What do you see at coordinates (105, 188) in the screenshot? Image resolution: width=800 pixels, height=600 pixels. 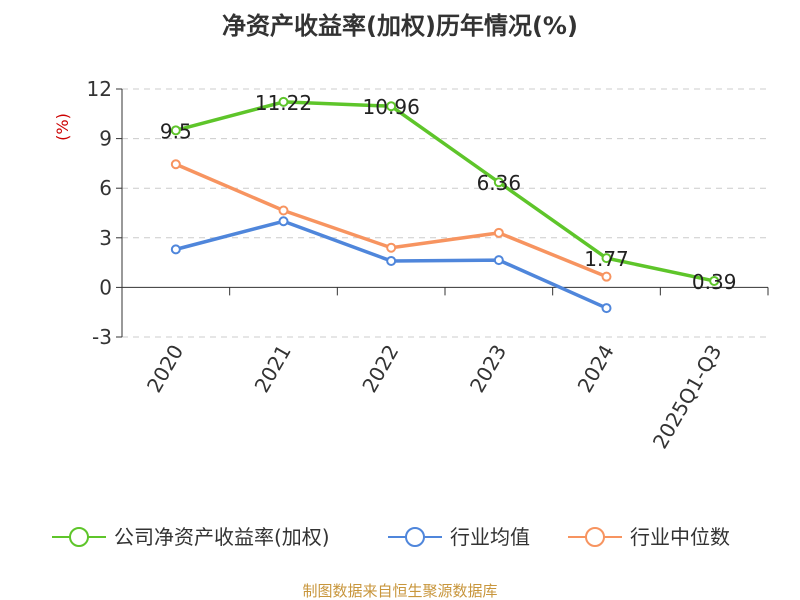 I see `y-tick-label: 6` at bounding box center [105, 188].